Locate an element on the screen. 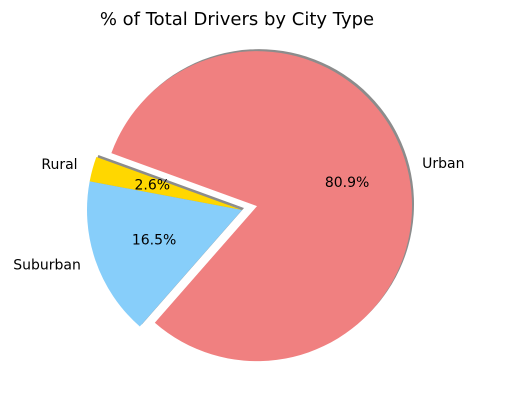 This screenshot has height=403, width=516. pie-slice-shadow-rural is located at coordinates (167, 181).